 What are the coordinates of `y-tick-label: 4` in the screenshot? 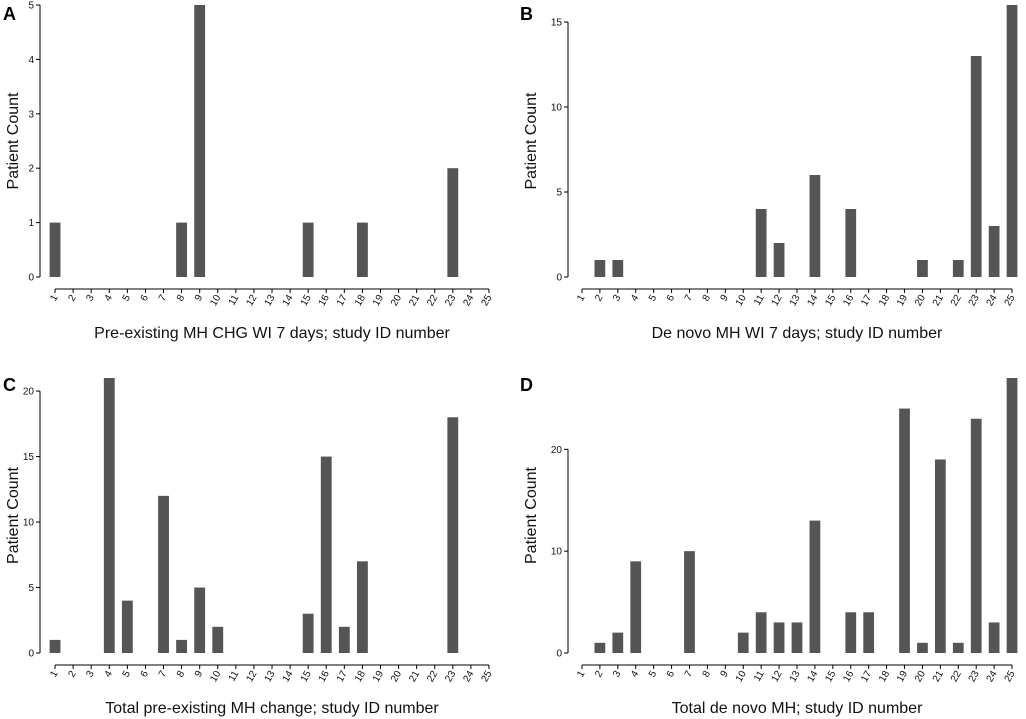 It's located at (31, 60).